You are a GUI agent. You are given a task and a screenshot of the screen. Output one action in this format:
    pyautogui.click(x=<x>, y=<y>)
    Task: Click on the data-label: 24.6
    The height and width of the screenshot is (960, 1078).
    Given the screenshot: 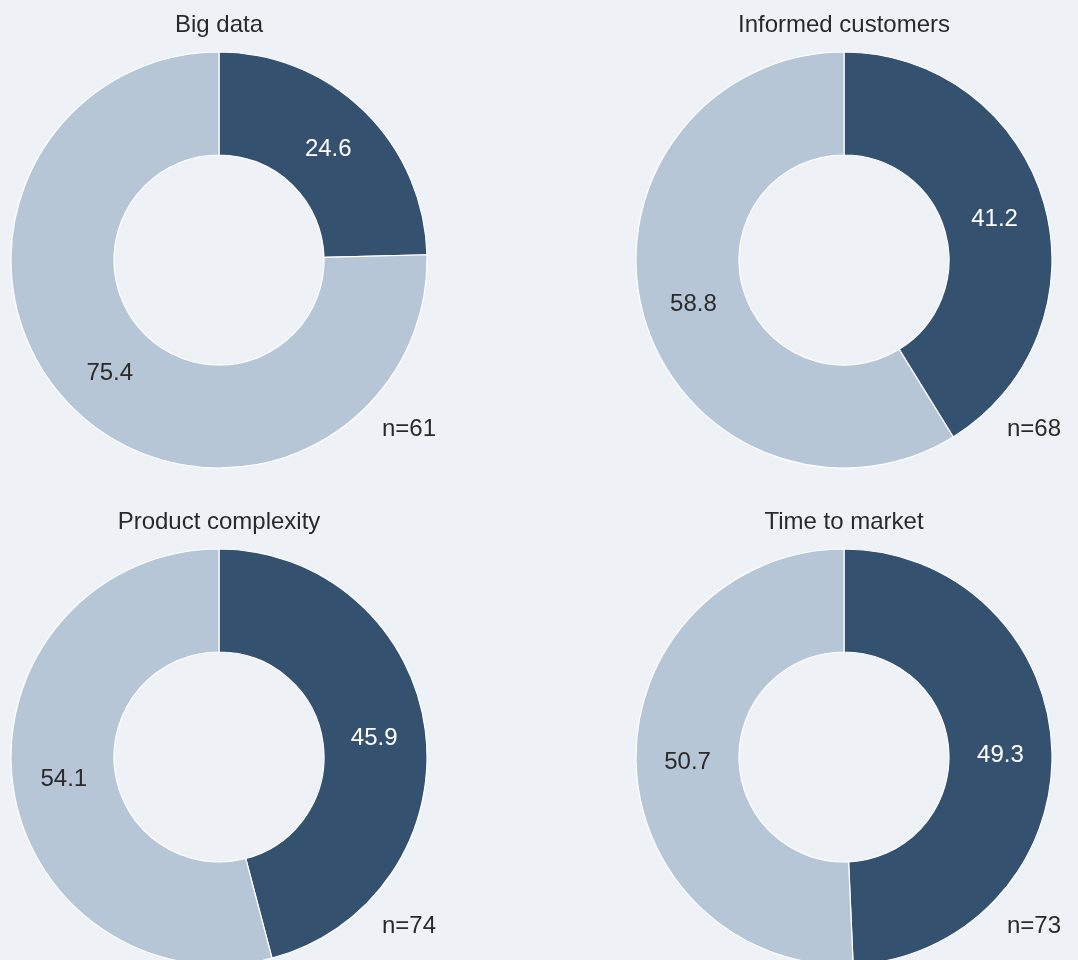 What is the action you would take?
    pyautogui.click(x=328, y=148)
    